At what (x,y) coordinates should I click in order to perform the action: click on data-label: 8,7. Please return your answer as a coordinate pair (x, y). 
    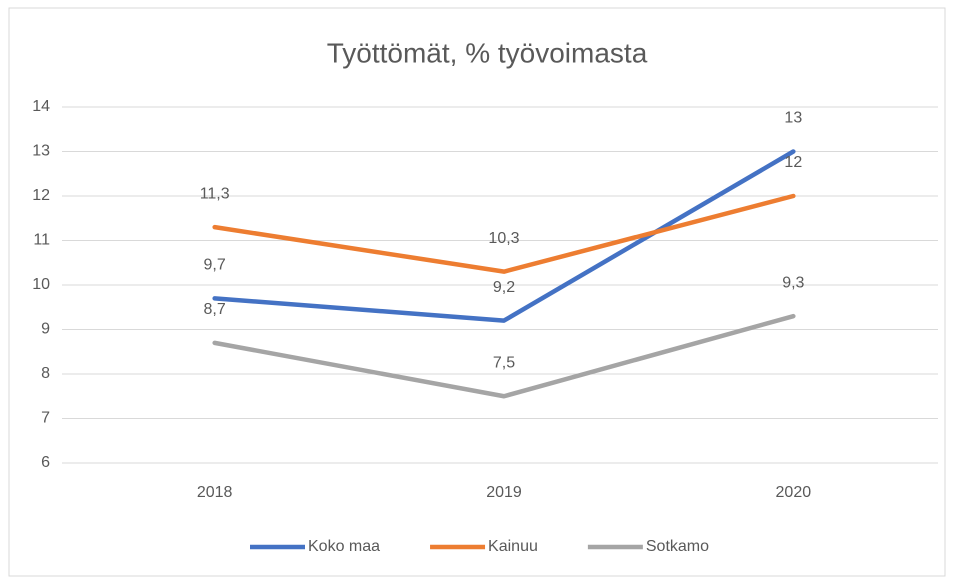
    Looking at the image, I should click on (215, 309).